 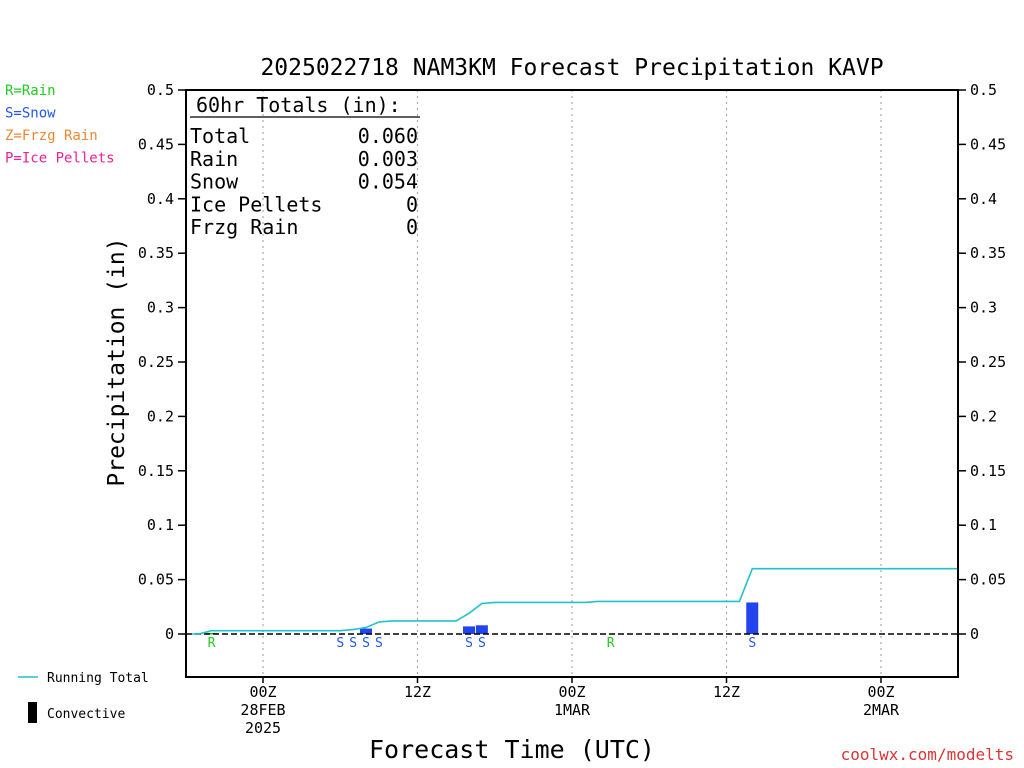 I want to click on credit-text: coolwx.com/modelts, so click(x=927, y=754).